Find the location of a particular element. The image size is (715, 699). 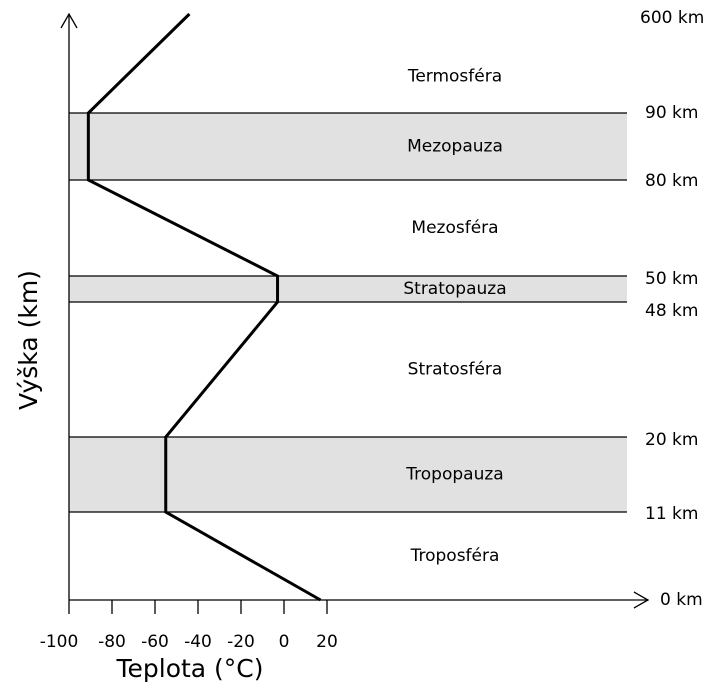

y-tick-label: 48 km is located at coordinates (671, 311).